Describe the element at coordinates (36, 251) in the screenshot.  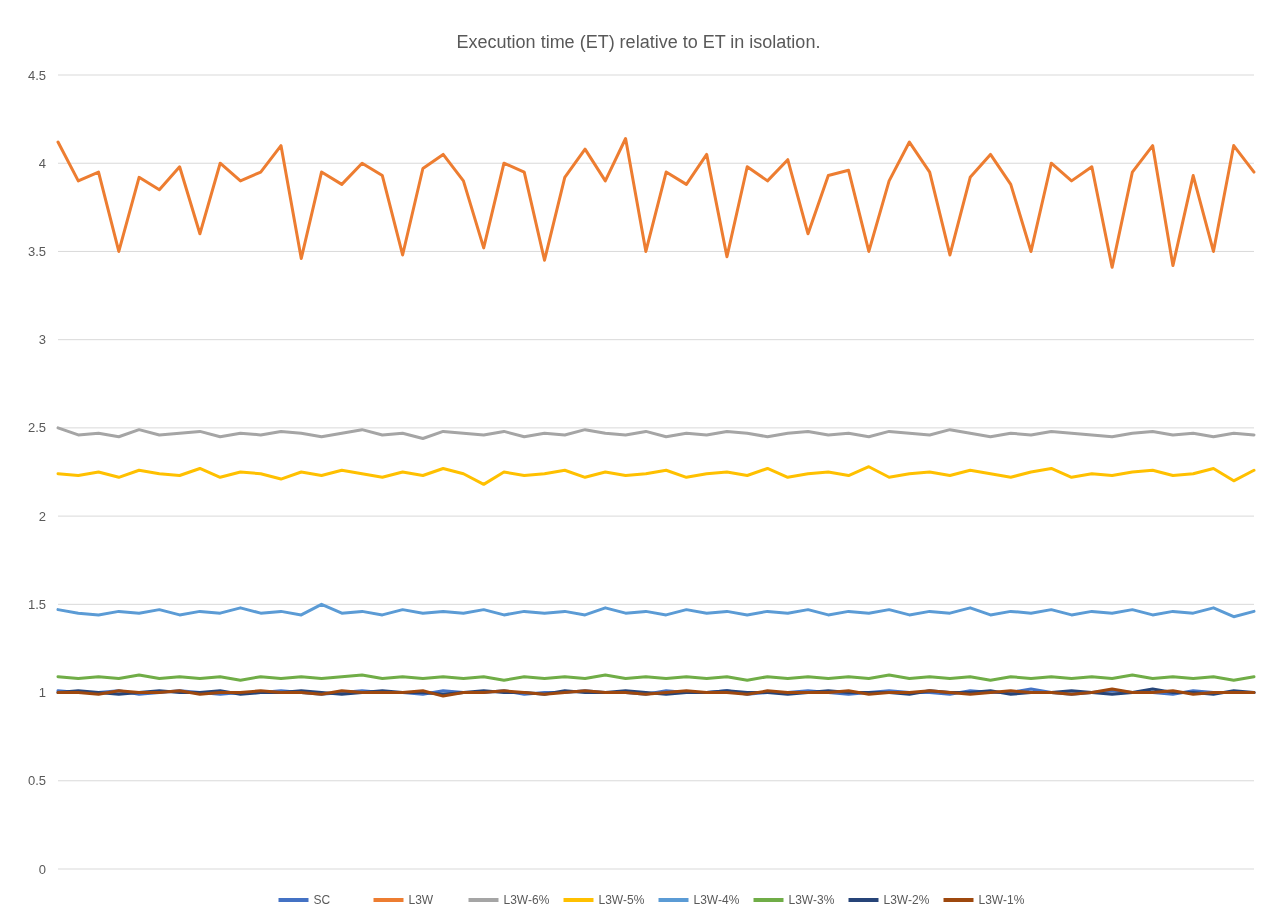
I see `y-tick-label: 3.5` at that location.